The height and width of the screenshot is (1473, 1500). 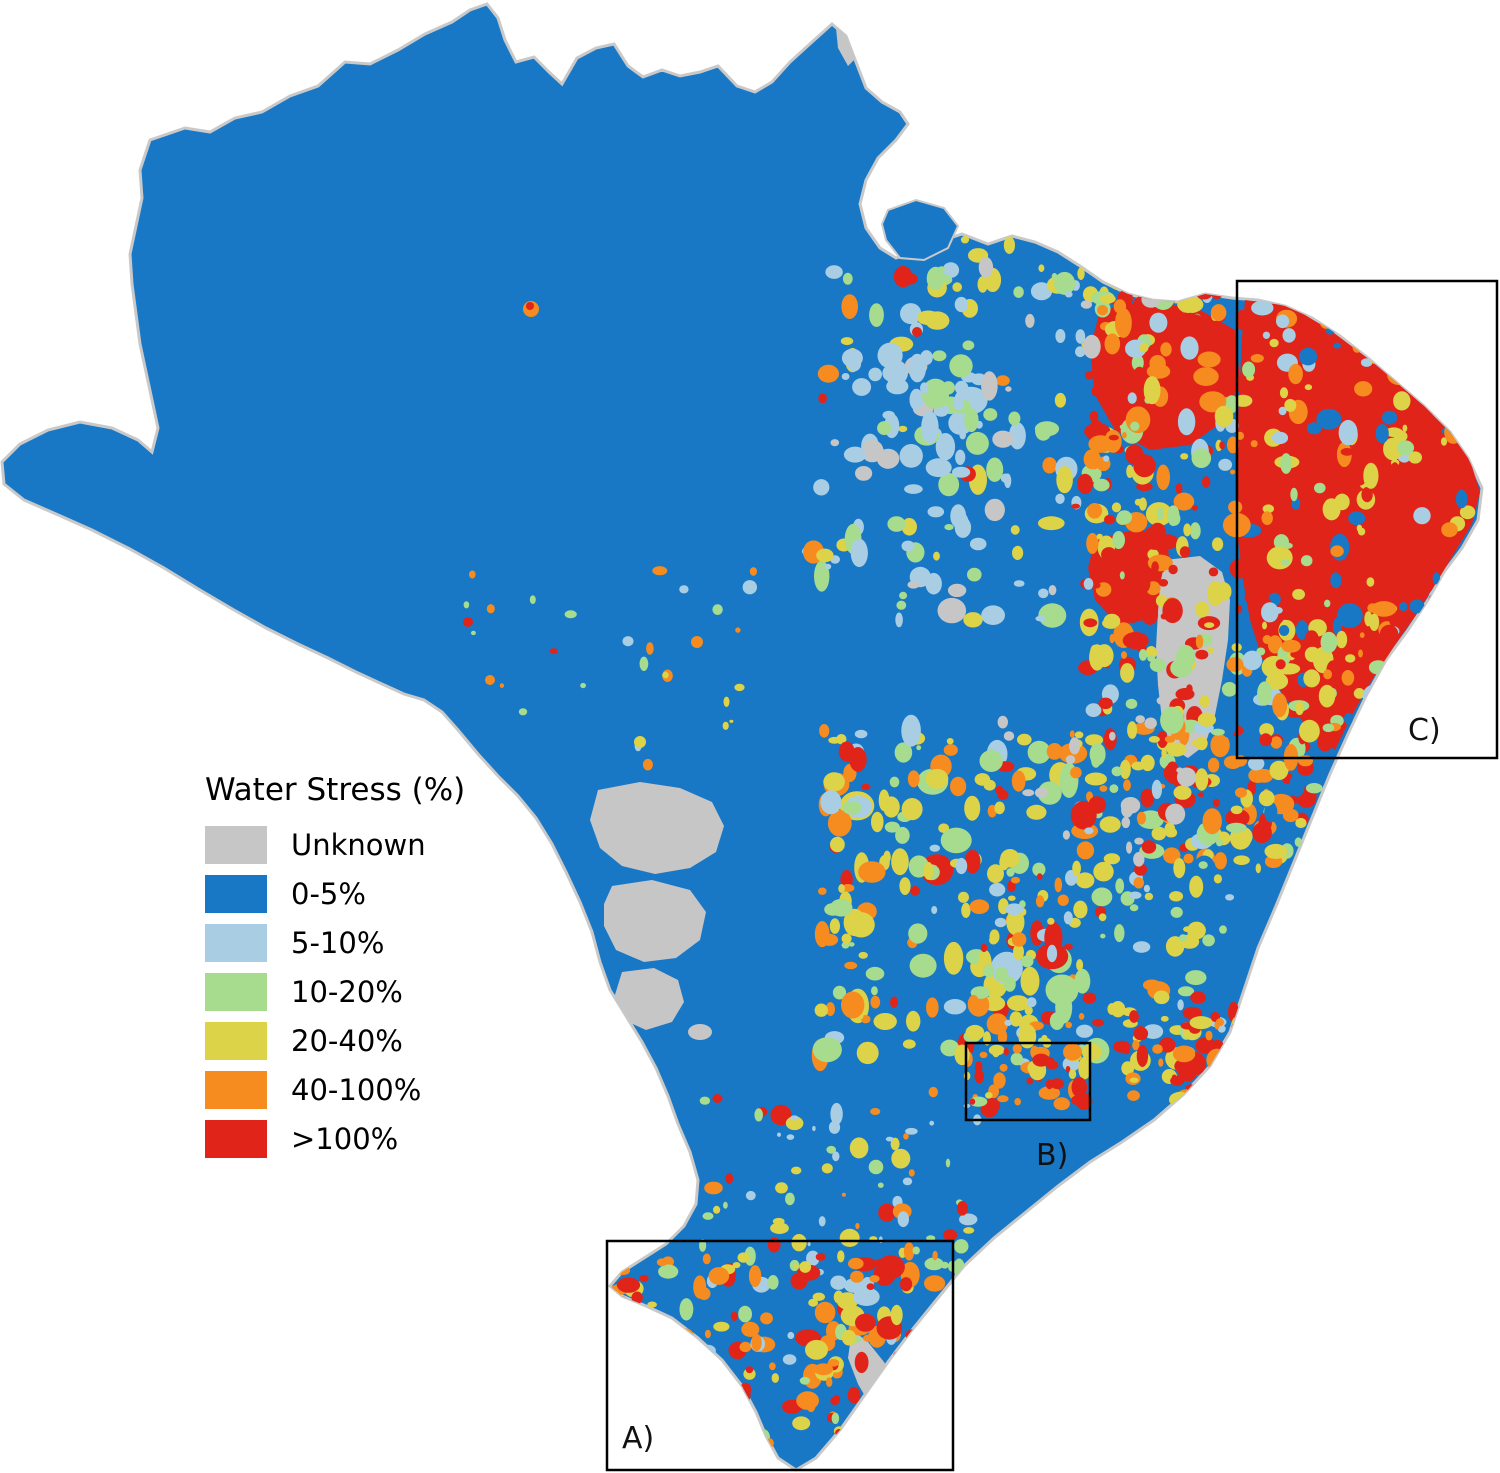 I want to click on annotation-label-b: B), so click(x=1052, y=1155).